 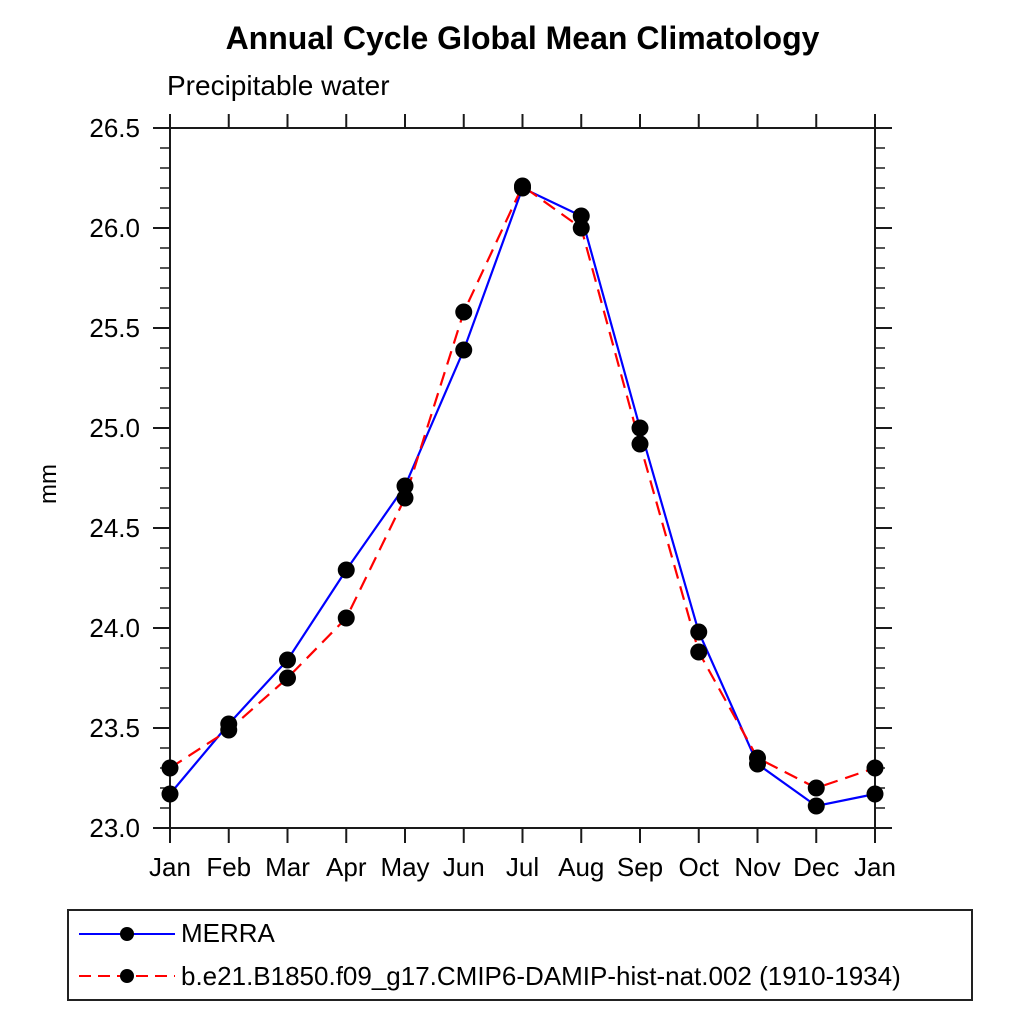 I want to click on x-axis-tick-label: Feb, so click(x=228, y=867).